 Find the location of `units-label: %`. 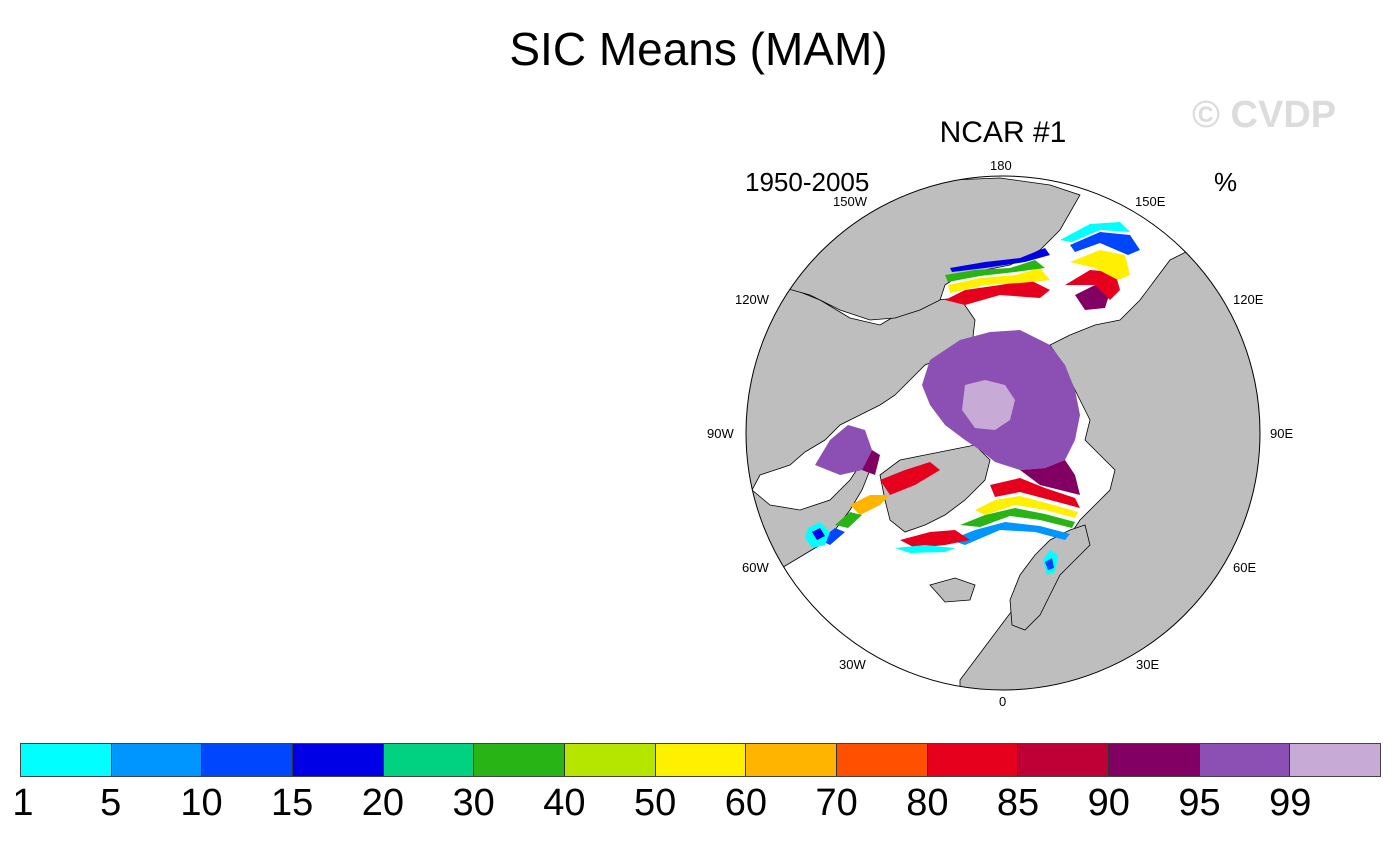

units-label: % is located at coordinates (1226, 182).